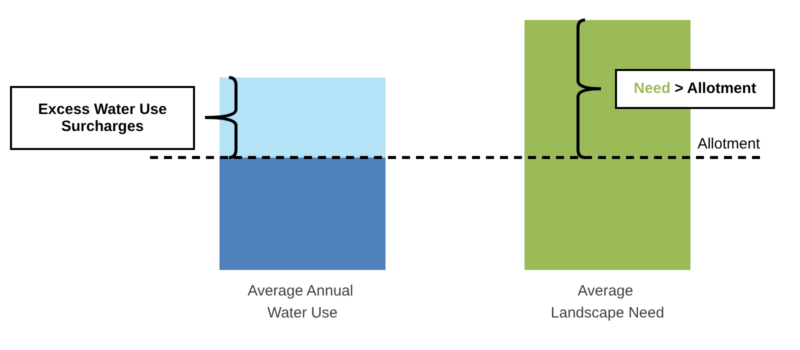 The height and width of the screenshot is (350, 800). I want to click on note-box: Excess Water Use Surcharges, so click(102, 118).